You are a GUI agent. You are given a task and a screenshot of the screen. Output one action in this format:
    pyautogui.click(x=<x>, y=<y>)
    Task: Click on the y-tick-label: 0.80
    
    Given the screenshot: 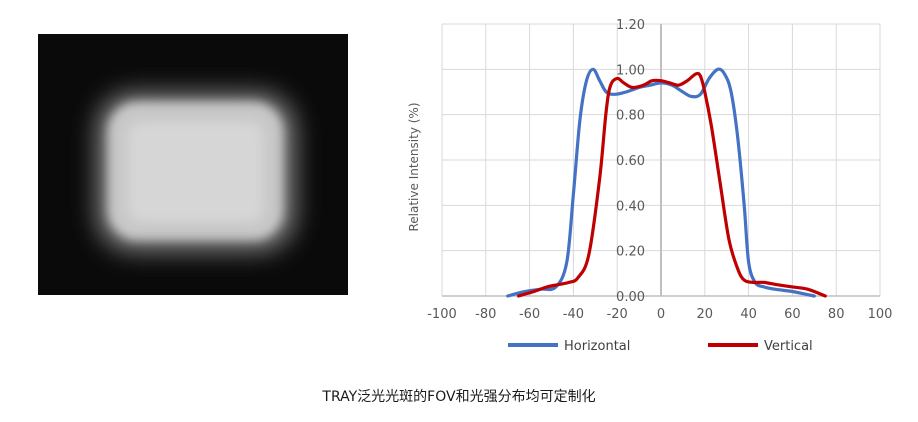 What is the action you would take?
    pyautogui.click(x=630, y=116)
    